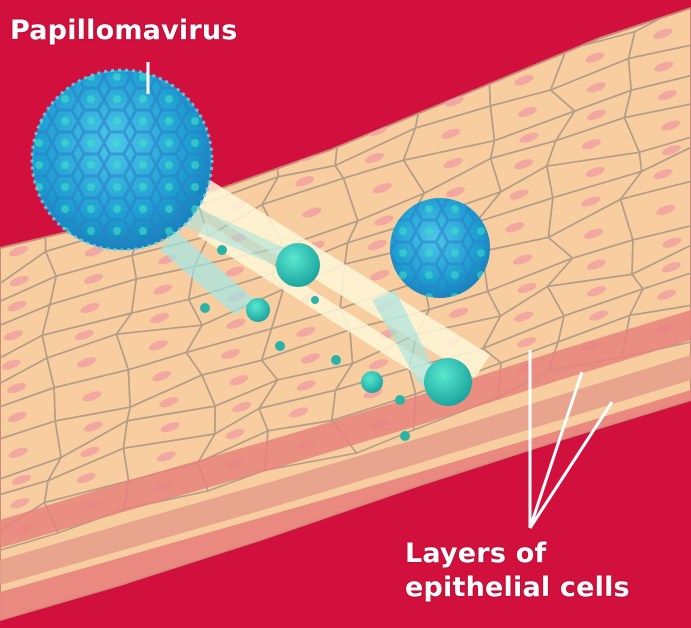 This screenshot has height=628, width=691. What do you see at coordinates (476, 553) in the screenshot?
I see `layers-label-line-1: Layers of` at bounding box center [476, 553].